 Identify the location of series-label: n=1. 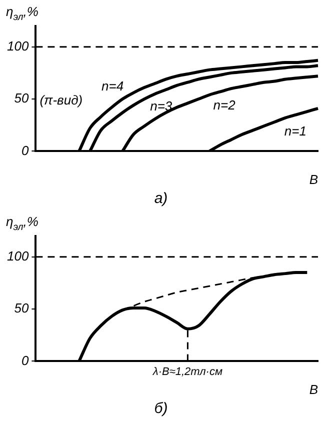
(295, 130).